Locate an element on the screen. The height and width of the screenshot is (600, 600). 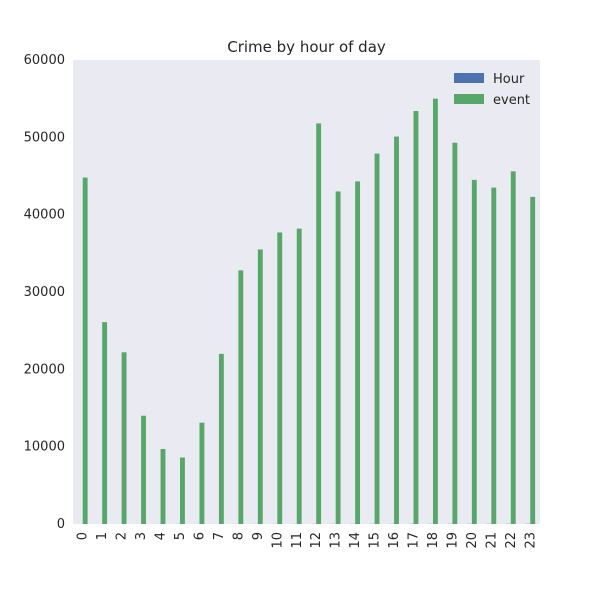
y-tick-label: 50000 is located at coordinates (44, 137).